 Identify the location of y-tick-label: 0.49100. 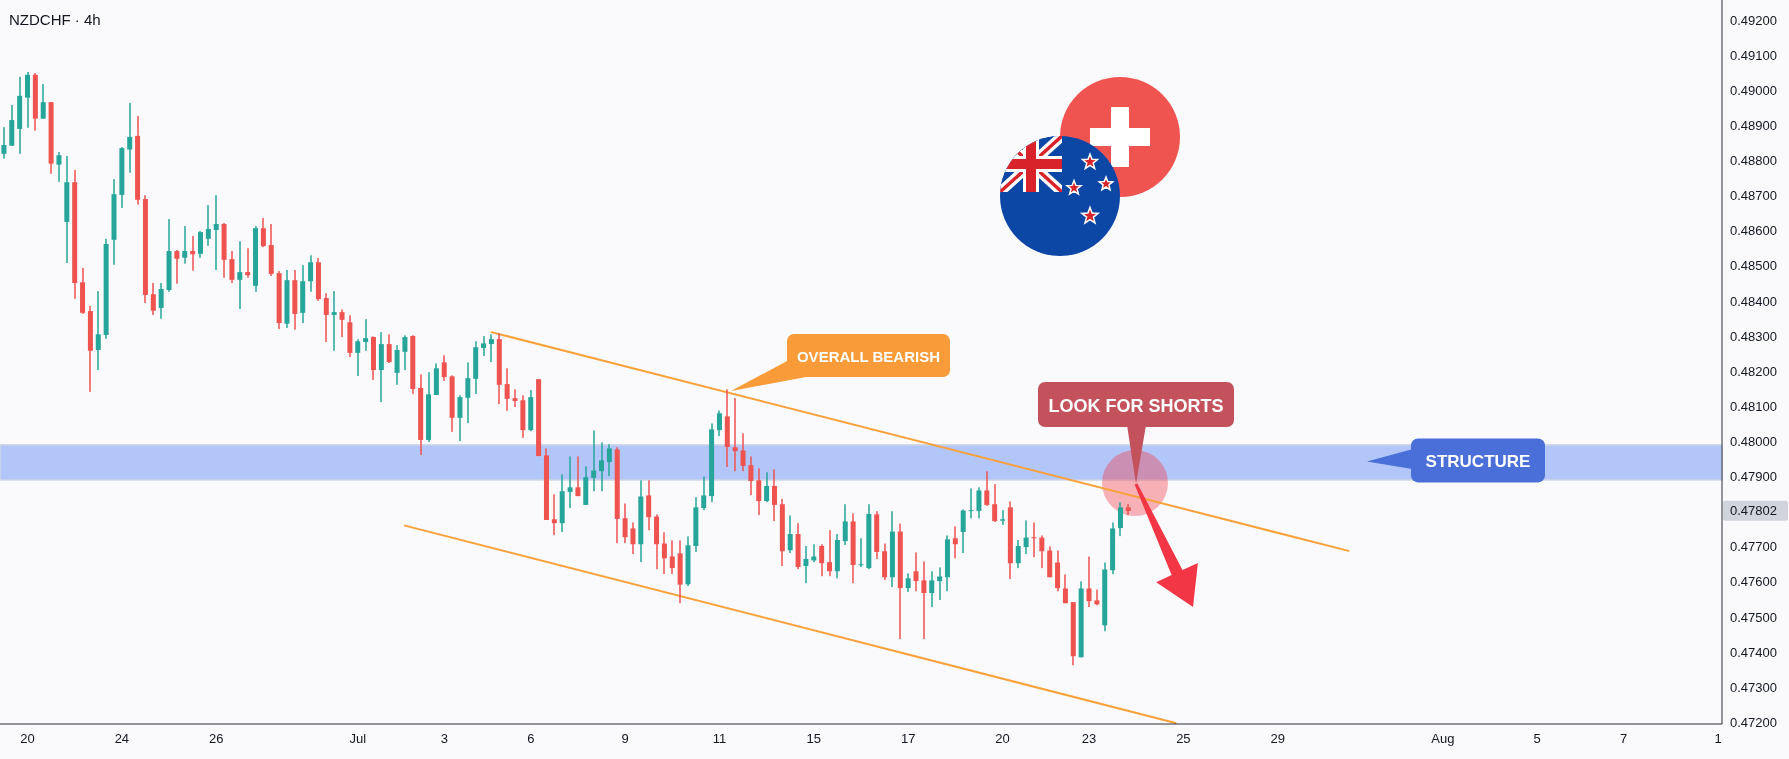
(1753, 55).